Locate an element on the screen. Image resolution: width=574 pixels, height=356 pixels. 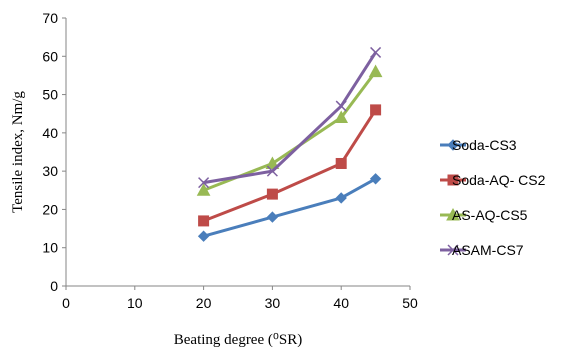
legend-label: AS-AQ-CS5 is located at coordinates (490, 215).